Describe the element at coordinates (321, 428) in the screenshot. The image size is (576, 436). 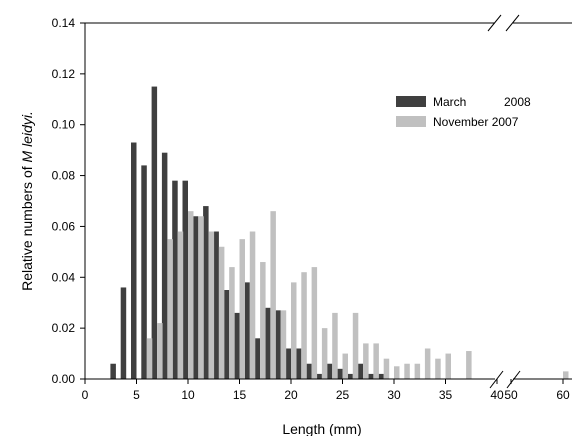
I see `x-axis-title: Length (mm)` at that location.